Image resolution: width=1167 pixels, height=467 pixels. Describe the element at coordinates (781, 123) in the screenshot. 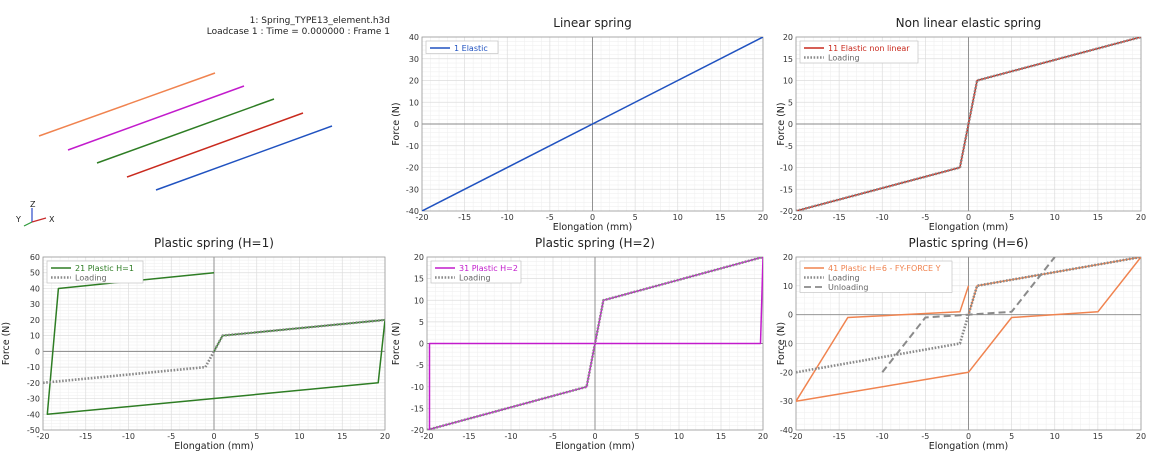

I see `nonlinear-y-axis-label: Force (N)` at that location.